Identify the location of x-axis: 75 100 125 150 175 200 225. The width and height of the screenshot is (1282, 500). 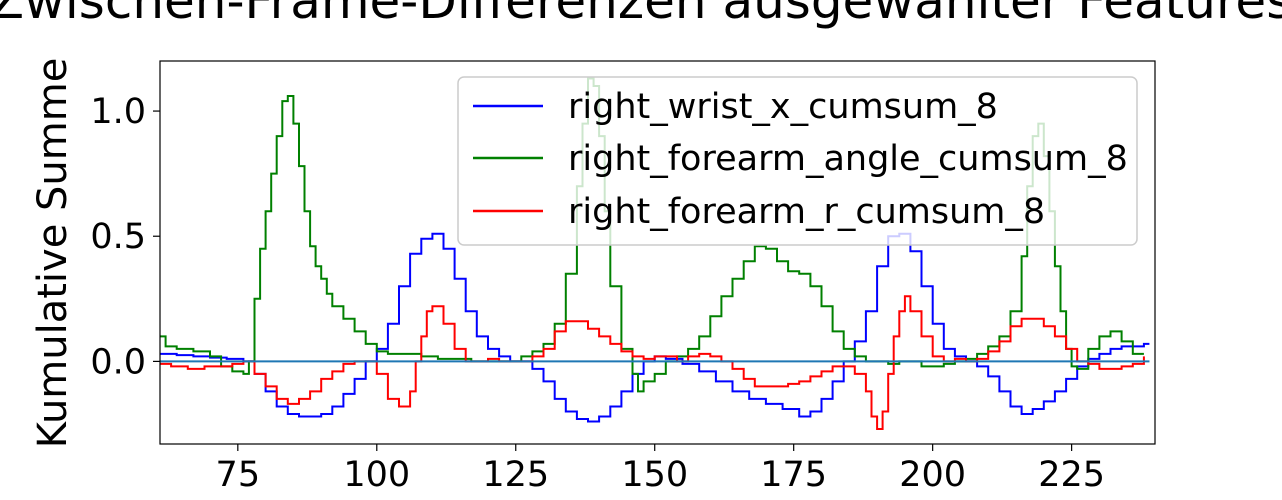
(660, 469).